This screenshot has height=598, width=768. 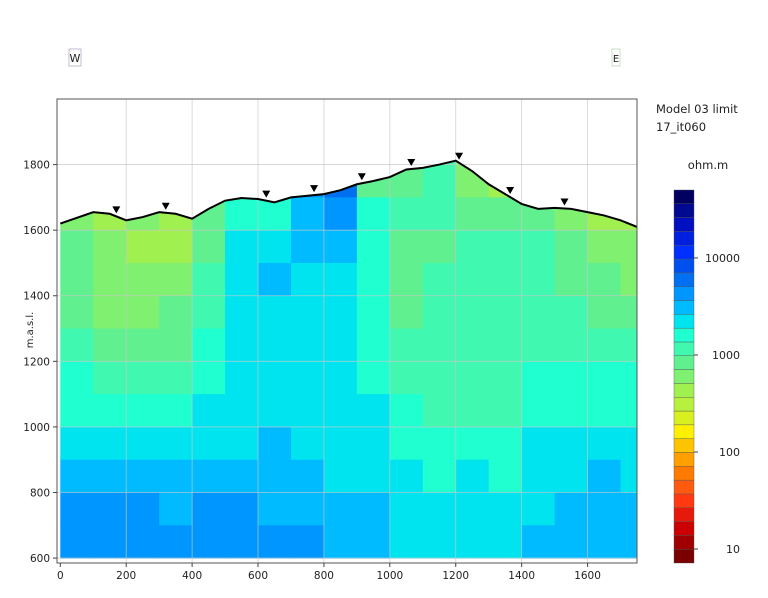 What do you see at coordinates (722, 258) in the screenshot?
I see `colorbar-tick-label: 10000` at bounding box center [722, 258].